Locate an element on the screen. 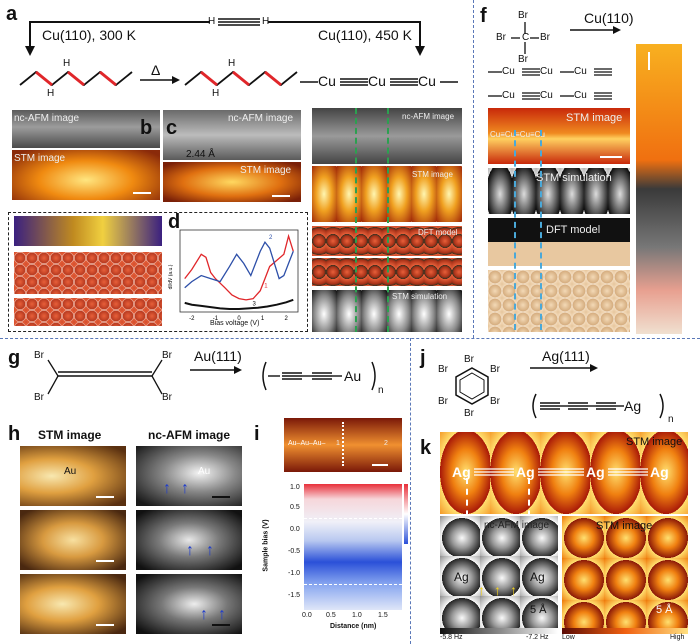 The width and height of the screenshot is (700, 644). panel-label-b: b is located at coordinates (146, 128).